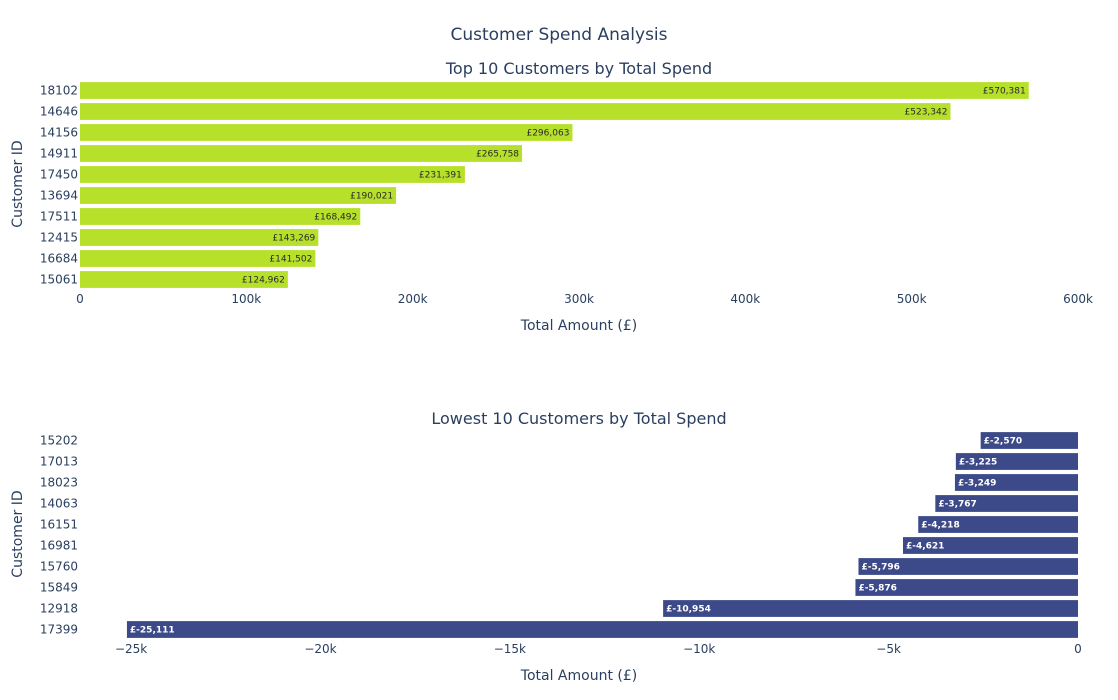  I want to click on lowest-x-tick-labels: −25k −20k −15k −10k −5k 0, so click(598, 649).